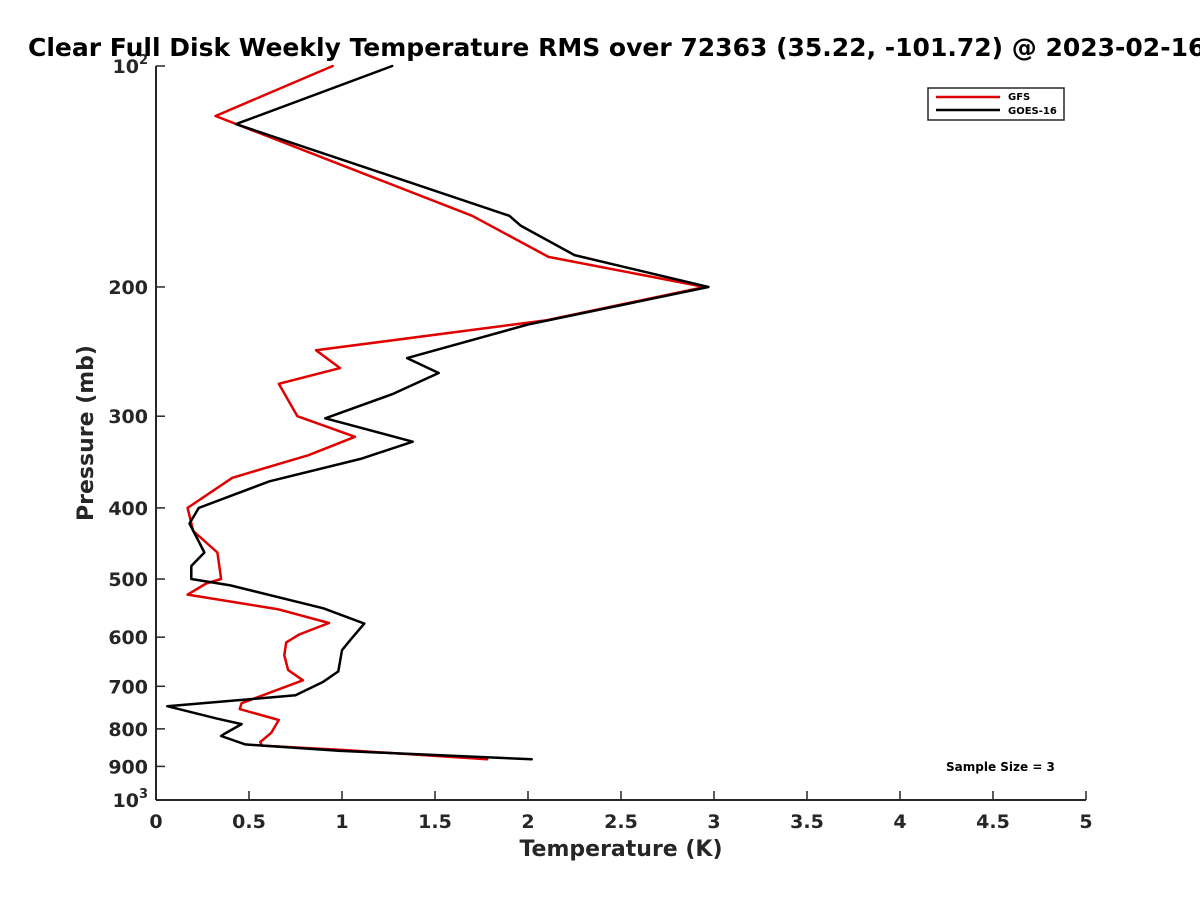 The height and width of the screenshot is (900, 1200). What do you see at coordinates (621, 822) in the screenshot?
I see `x-tick-label: 2.5` at bounding box center [621, 822].